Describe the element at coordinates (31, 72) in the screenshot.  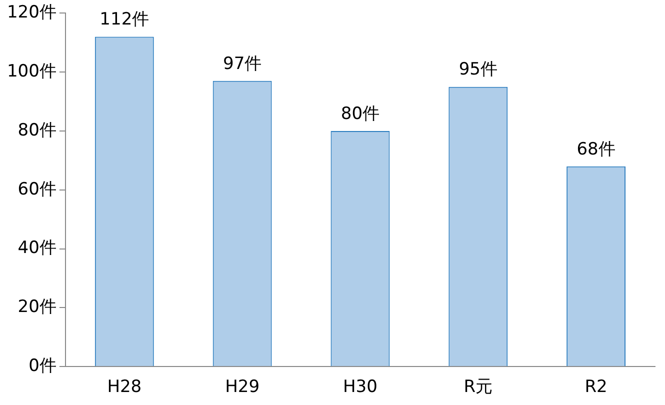
I see `y-tick-label: 100件` at that location.